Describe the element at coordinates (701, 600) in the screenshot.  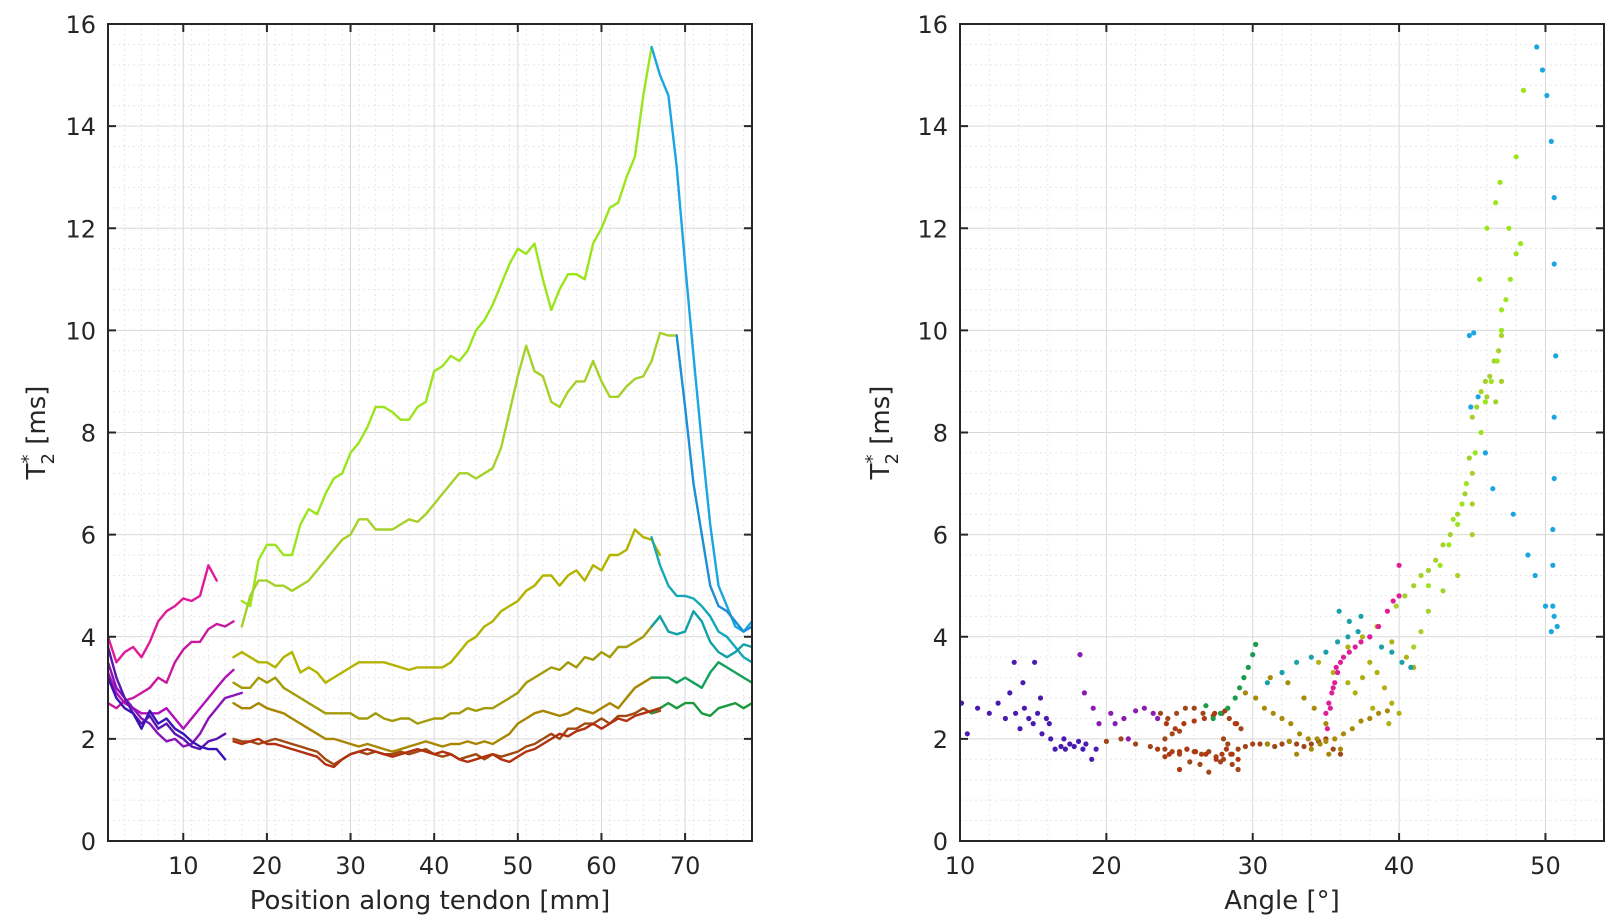
I see `series-line-teal-curve` at that location.